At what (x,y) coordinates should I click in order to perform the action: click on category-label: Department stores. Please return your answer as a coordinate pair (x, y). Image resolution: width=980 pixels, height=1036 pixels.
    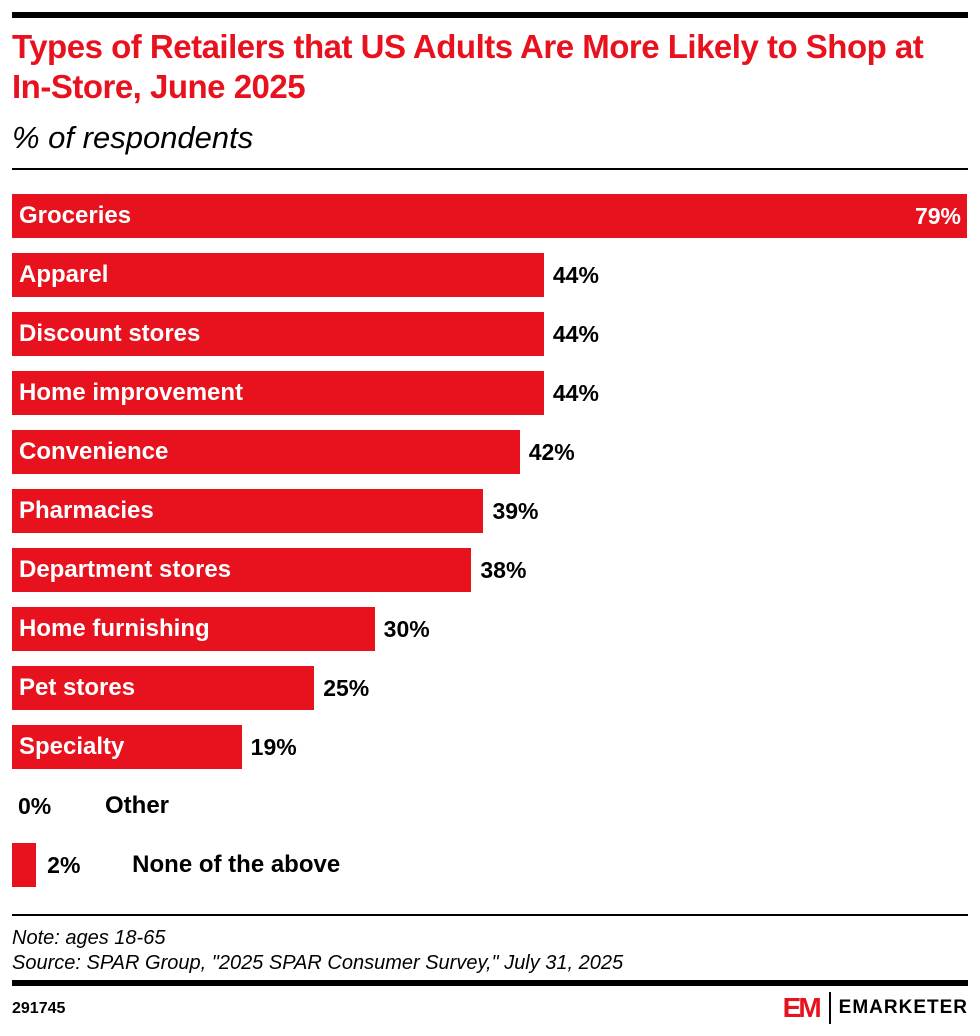
    Looking at the image, I should click on (125, 569).